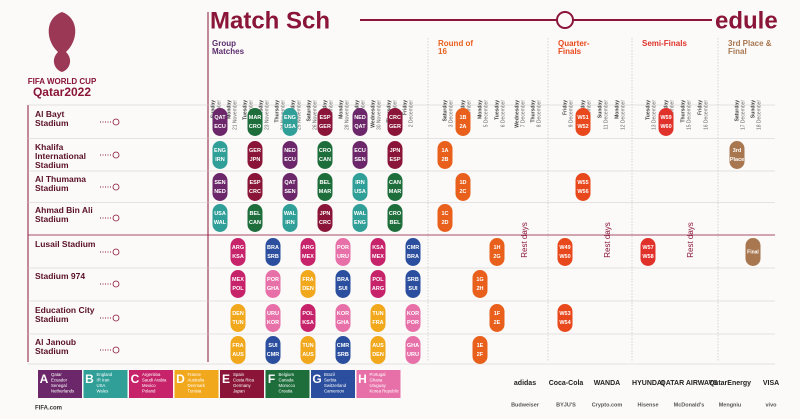 This screenshot has width=800, height=419. What do you see at coordinates (103, 391) in the screenshot?
I see `group-team: Wales` at bounding box center [103, 391].